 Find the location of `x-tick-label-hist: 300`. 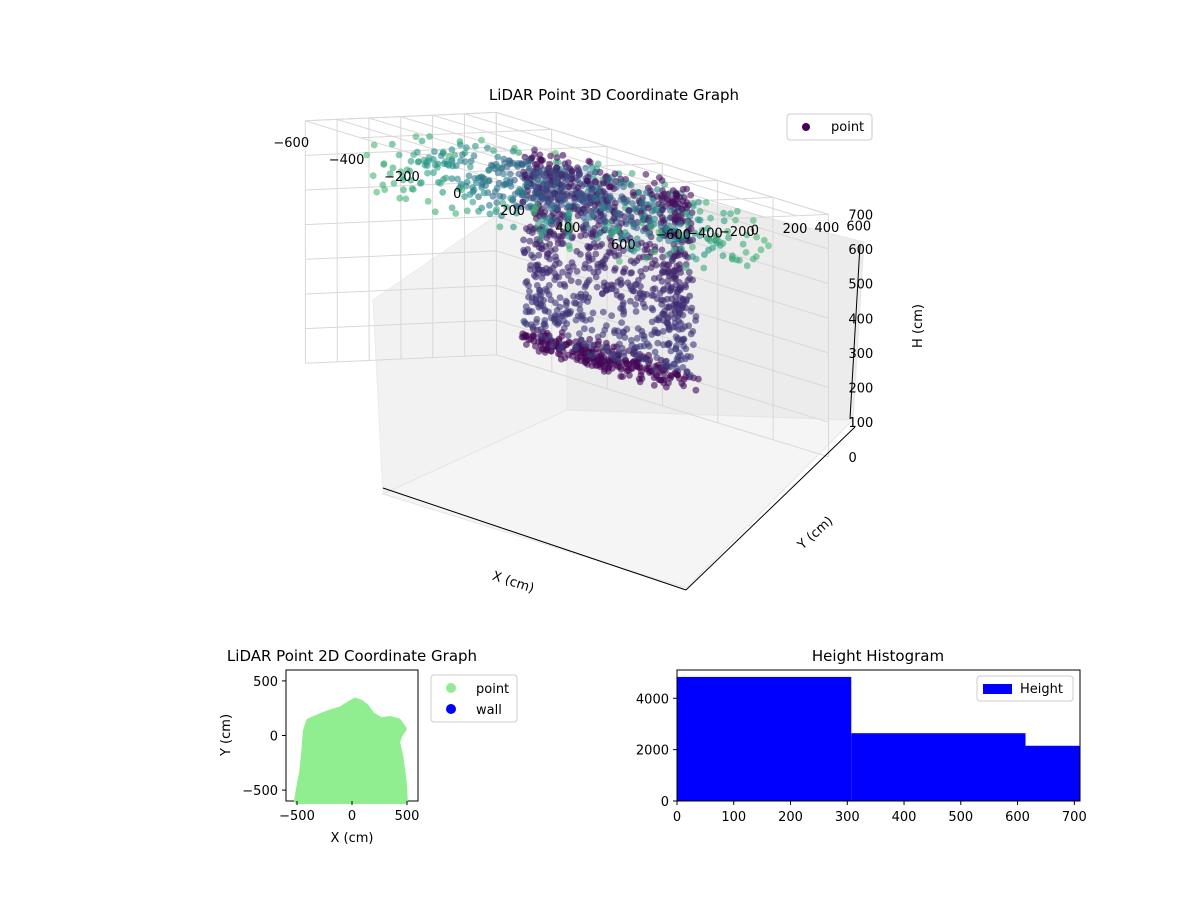

x-tick-label-hist: 300 is located at coordinates (847, 817).